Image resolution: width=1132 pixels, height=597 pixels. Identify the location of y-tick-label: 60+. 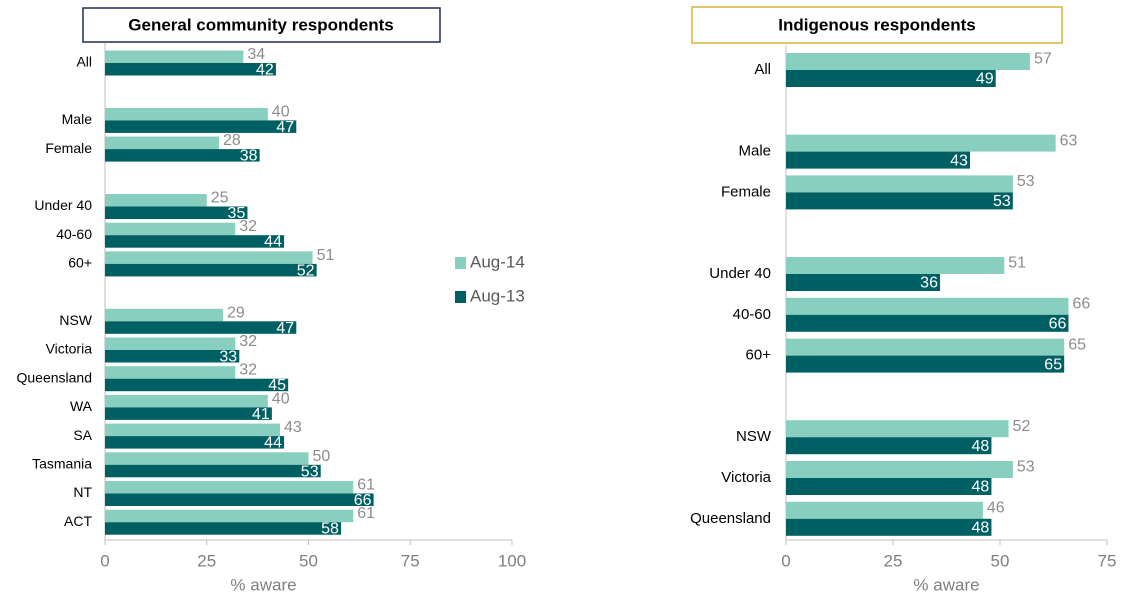
(759, 355).